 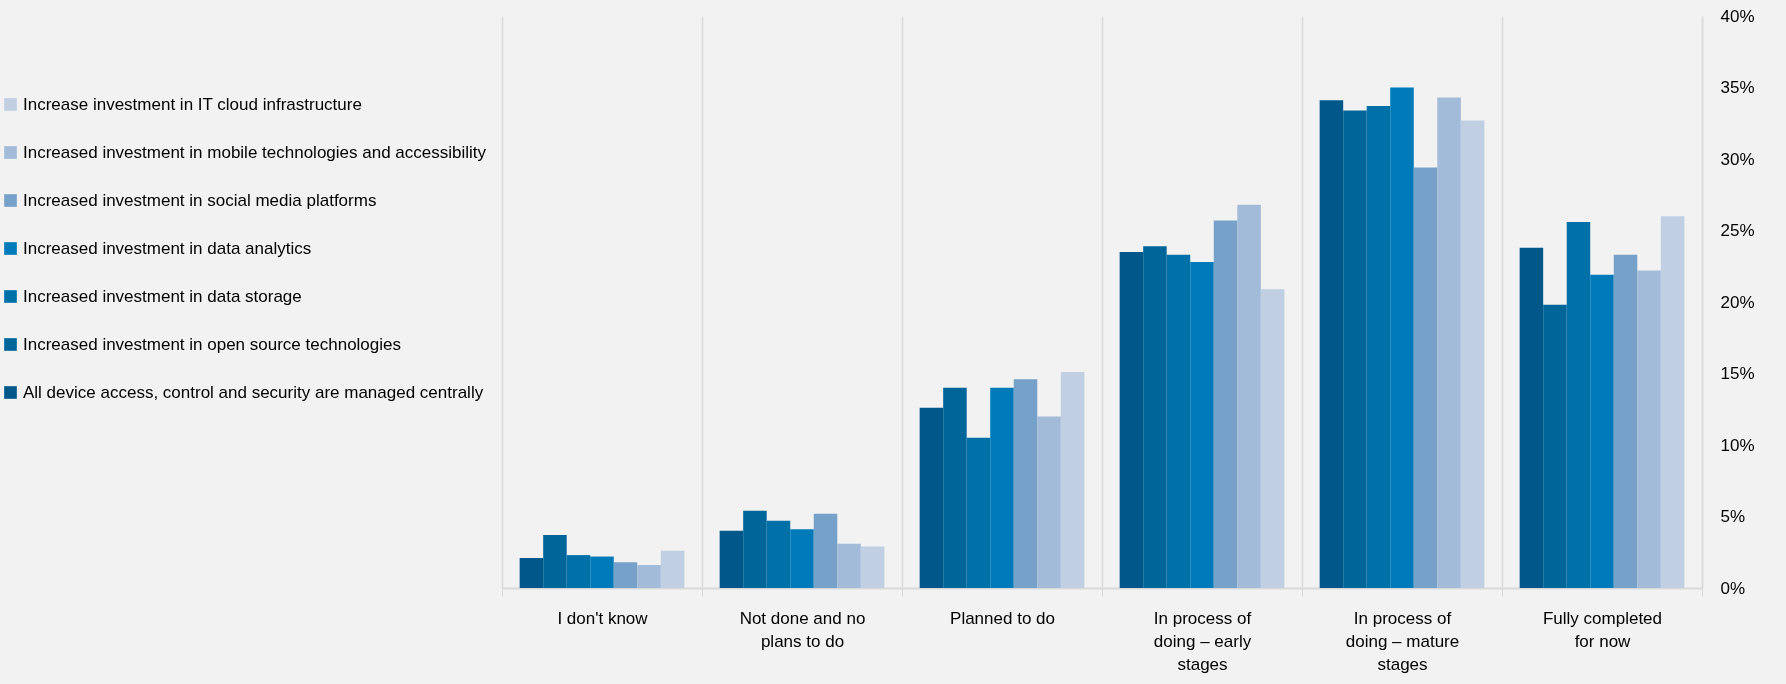 What do you see at coordinates (1202, 641) in the screenshot?
I see `x-tick-label: In process of doing – early stages` at bounding box center [1202, 641].